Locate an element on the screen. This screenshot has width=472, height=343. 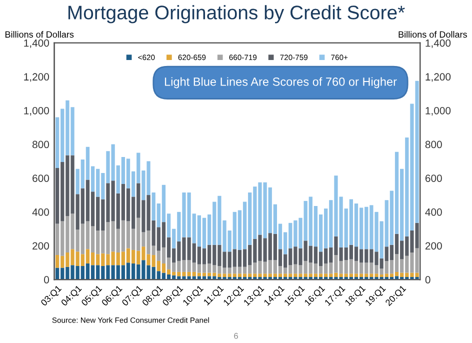
y2-tick-label: 1,000 is located at coordinates (438, 111).